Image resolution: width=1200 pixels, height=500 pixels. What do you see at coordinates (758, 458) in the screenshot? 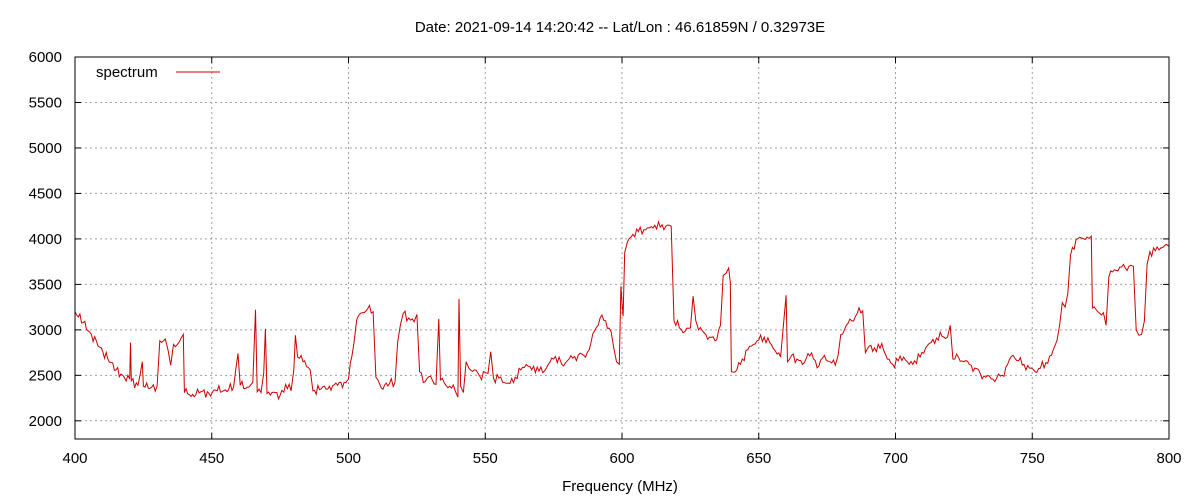
I see `x-tick-label: 650` at bounding box center [758, 458].